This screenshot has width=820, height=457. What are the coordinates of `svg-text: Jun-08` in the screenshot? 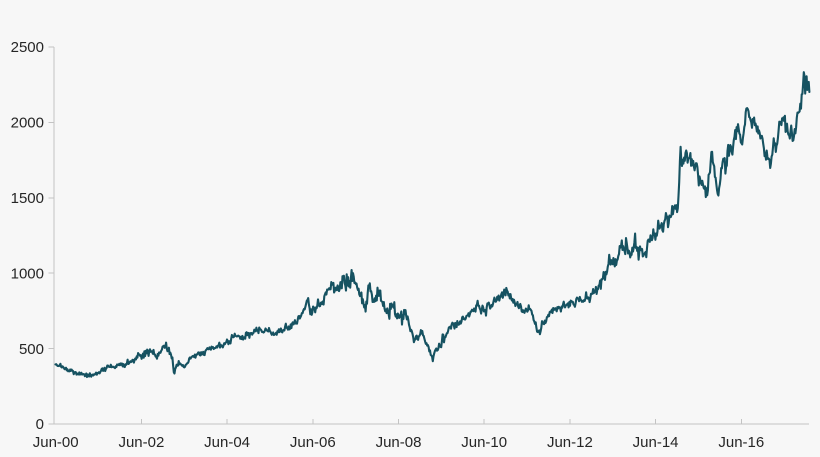 It's located at (399, 442).